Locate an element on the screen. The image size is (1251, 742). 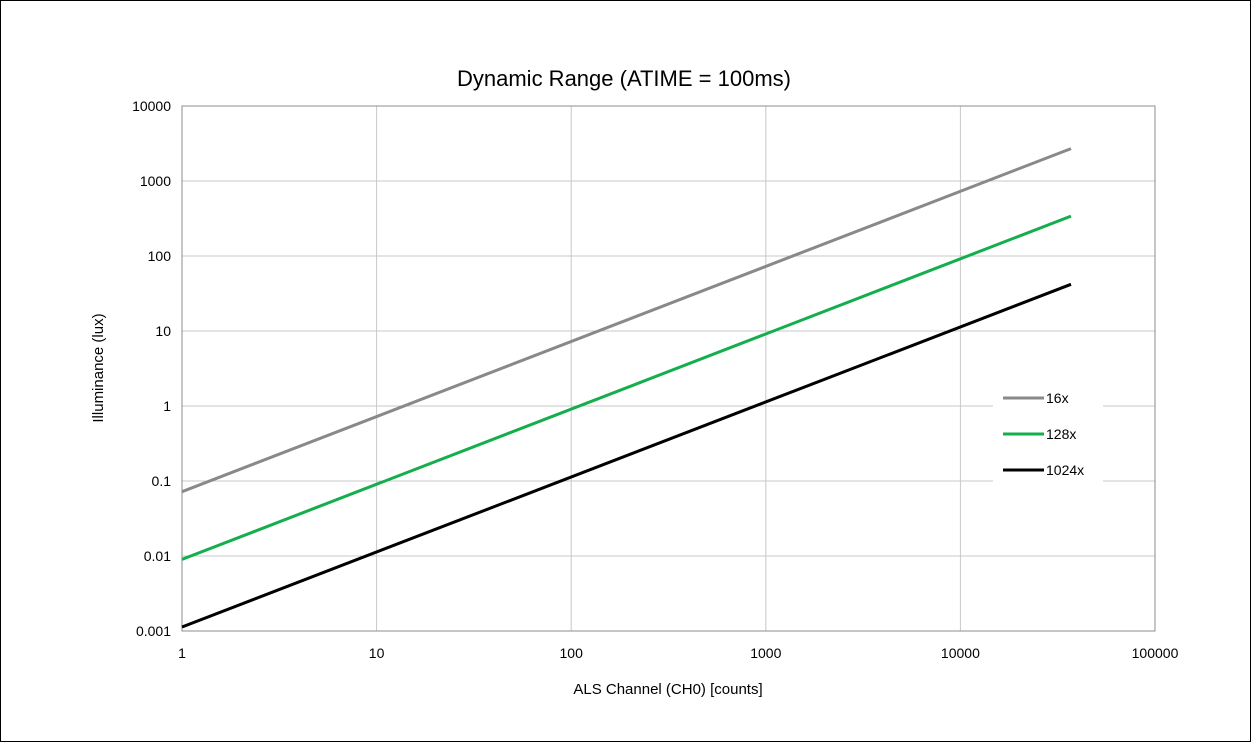
legend-label: 128x is located at coordinates (1061, 434).